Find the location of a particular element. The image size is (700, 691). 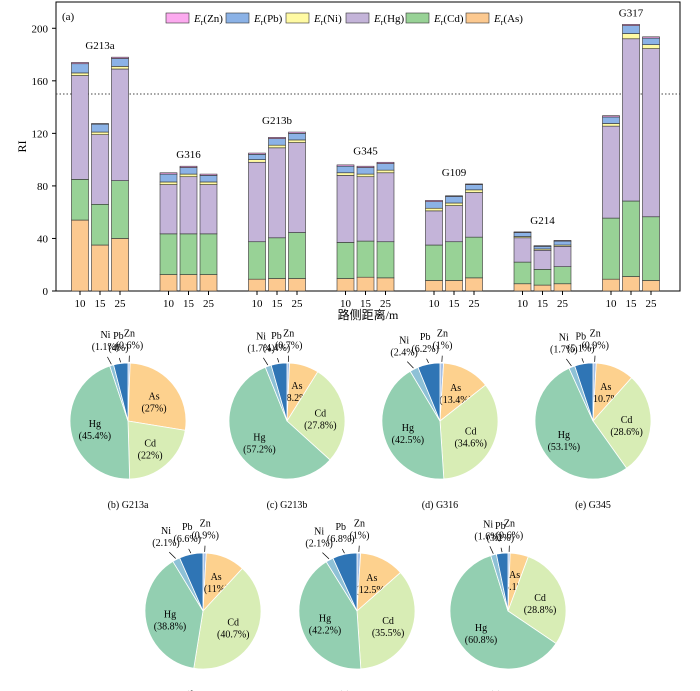

slice-name: Zn is located at coordinates (129, 334).